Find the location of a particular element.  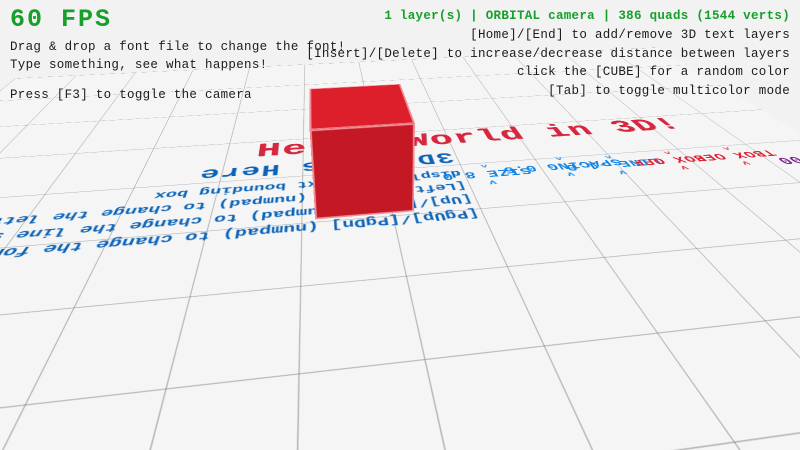

hint-multicolor: [Tab] to toggle multicolor mode is located at coordinates (669, 91).